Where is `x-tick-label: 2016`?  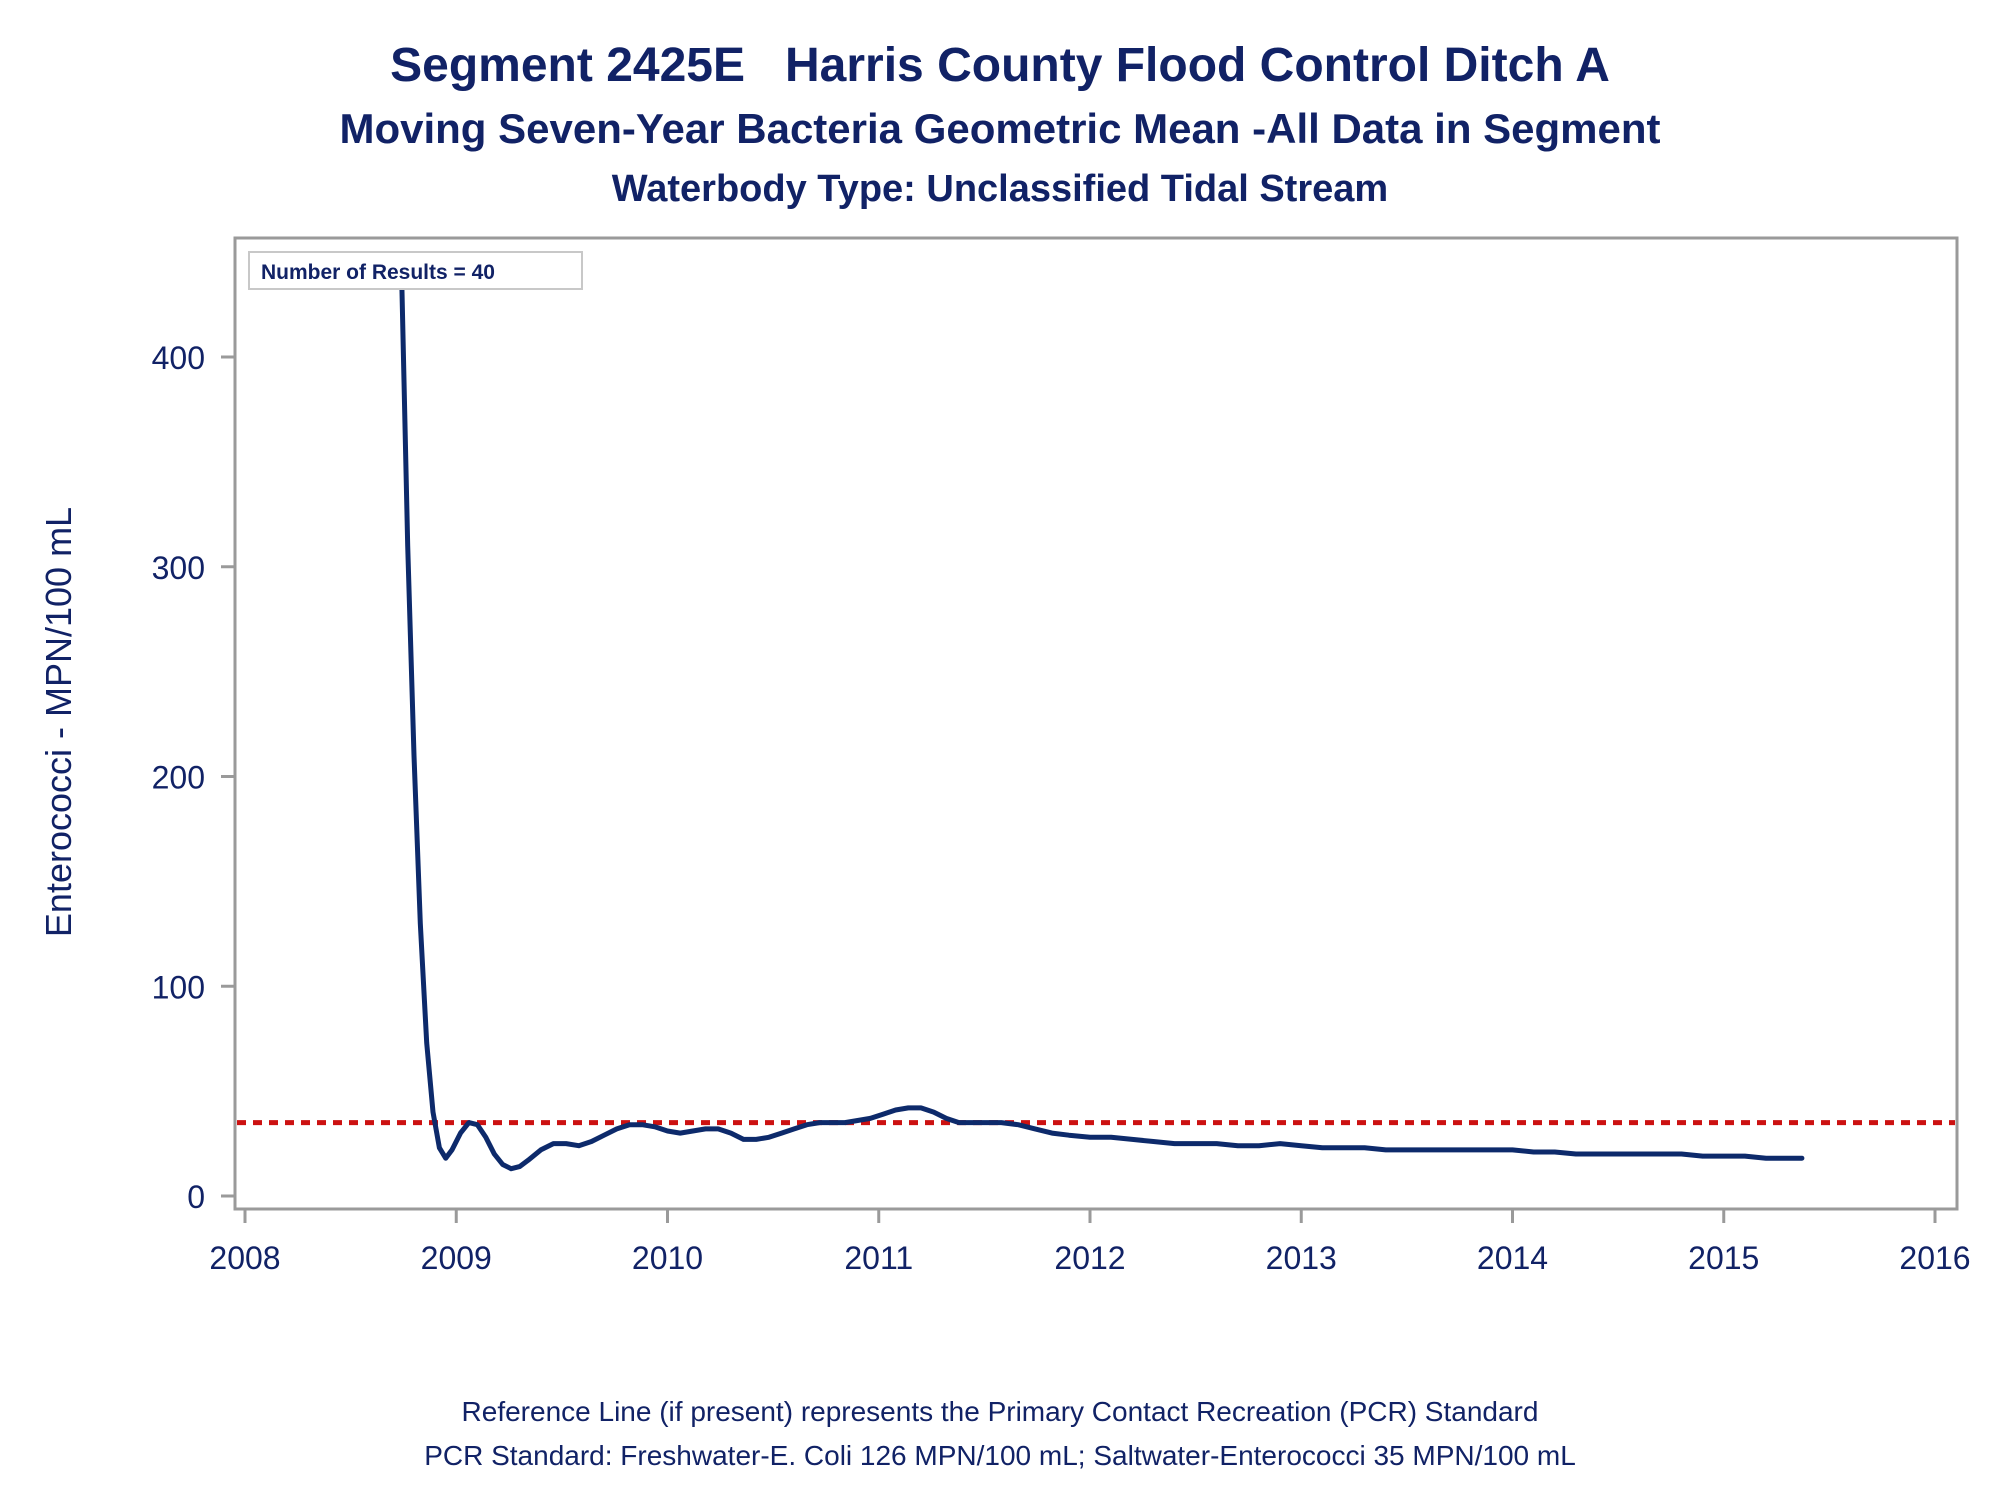
x-tick-label: 2016 is located at coordinates (1934, 1258).